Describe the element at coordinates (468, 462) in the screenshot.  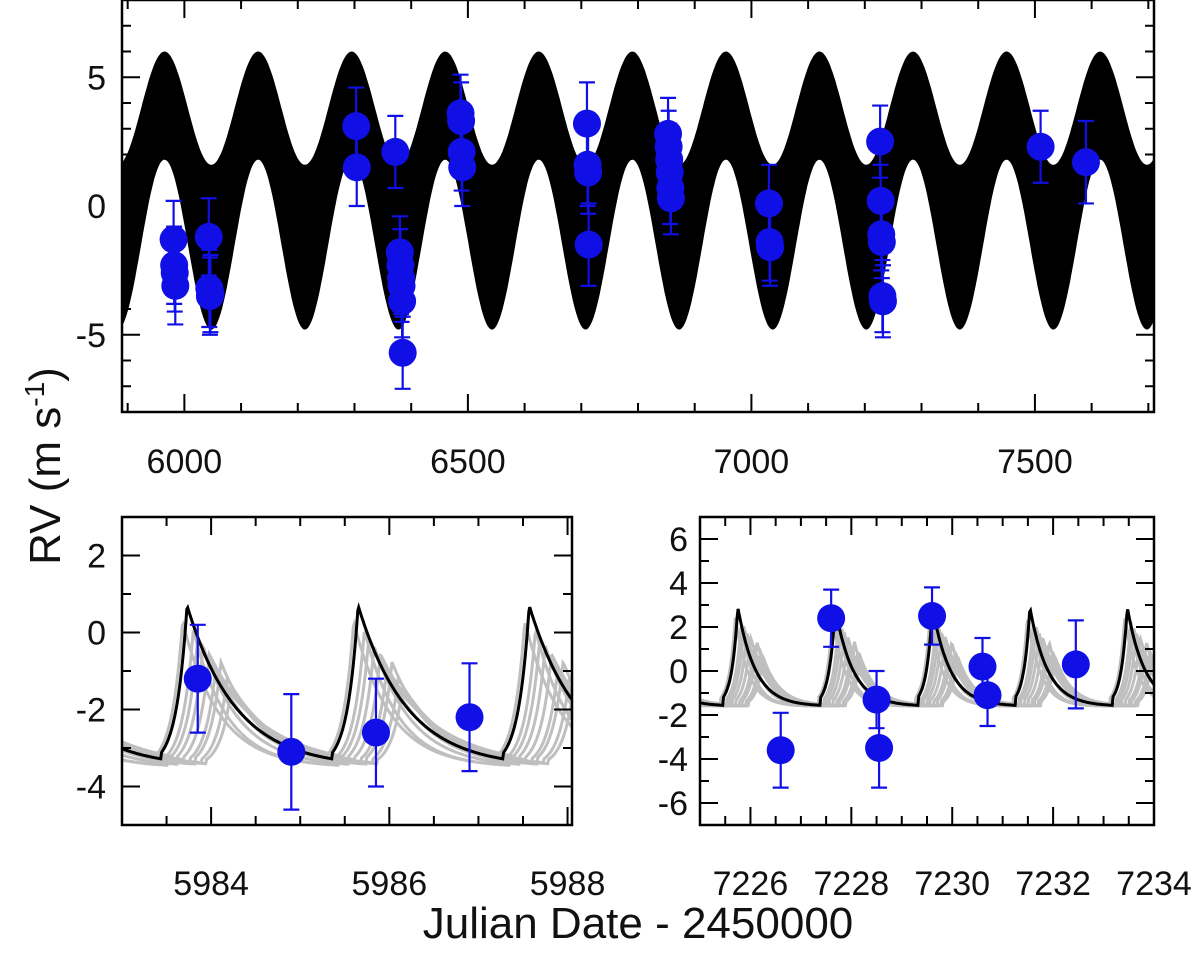
I see `x-tick-label: 6500` at that location.